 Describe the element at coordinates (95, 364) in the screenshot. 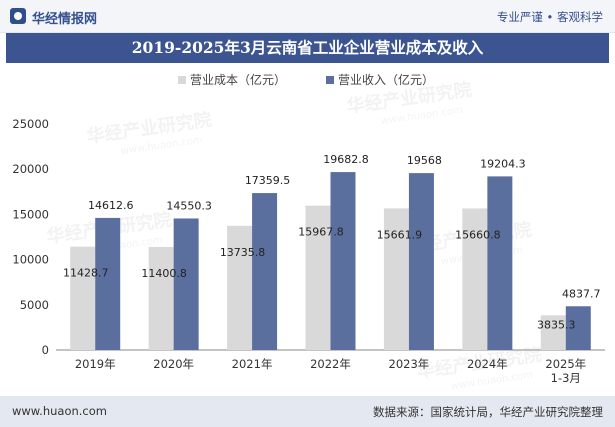

I see `x-tick-label: 2019年` at that location.